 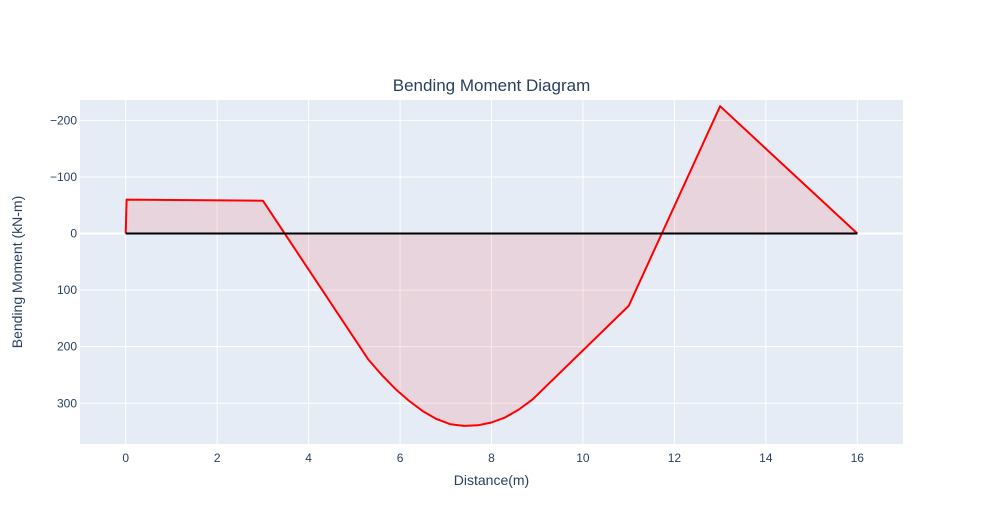 I want to click on x-tick-label: 4, so click(x=308, y=458).